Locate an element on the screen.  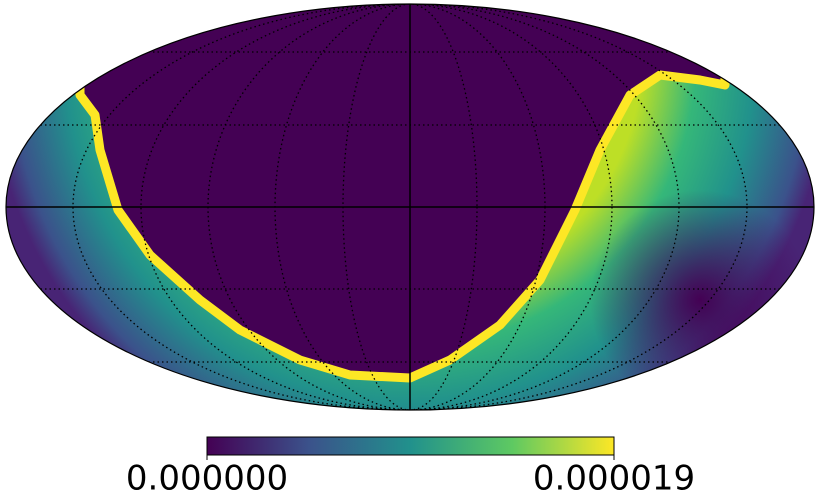
colorbar-tick-label: 0.000019 is located at coordinates (614, 478).